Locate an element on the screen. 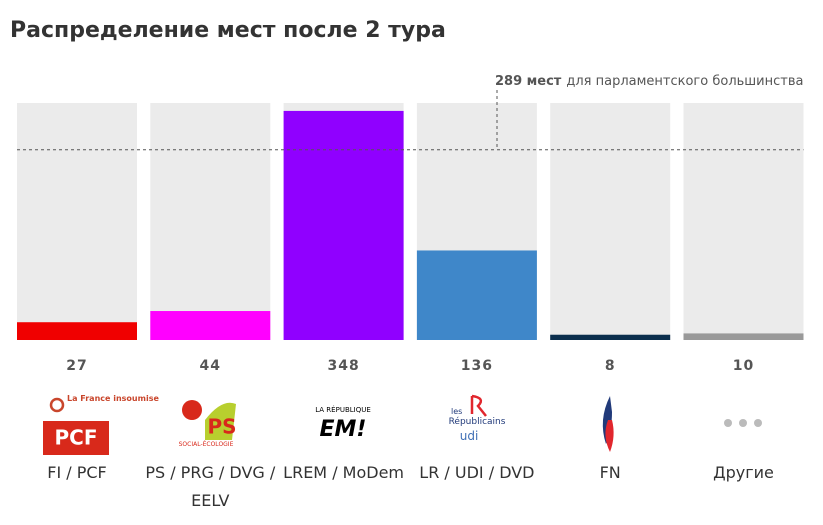 The image size is (823, 525). logo-lr-mark is located at coordinates (478, 405).